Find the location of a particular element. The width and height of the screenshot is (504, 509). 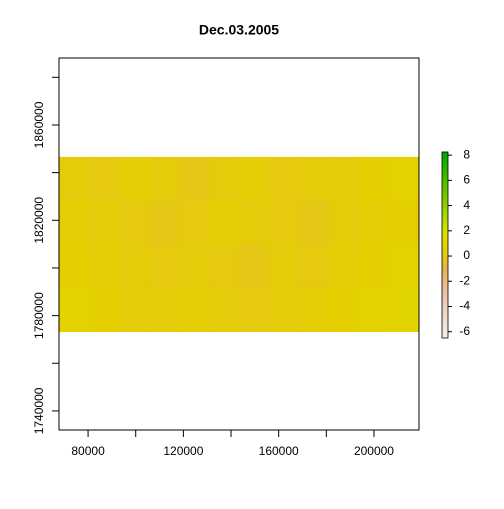

y-tick-label: 1740000 is located at coordinates (39, 410).